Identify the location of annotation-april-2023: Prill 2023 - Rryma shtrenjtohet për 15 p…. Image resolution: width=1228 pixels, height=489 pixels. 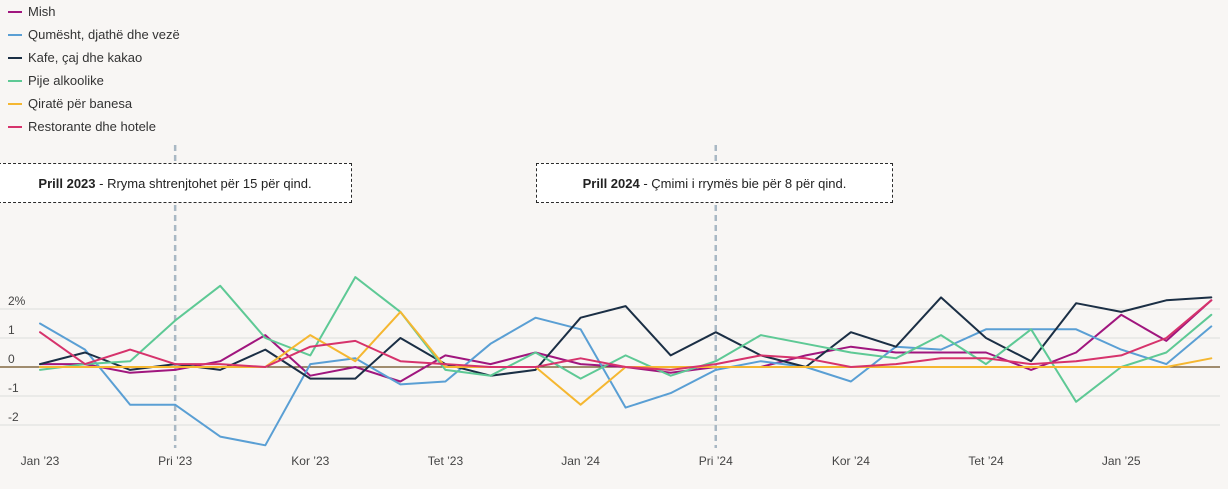
(176, 183).